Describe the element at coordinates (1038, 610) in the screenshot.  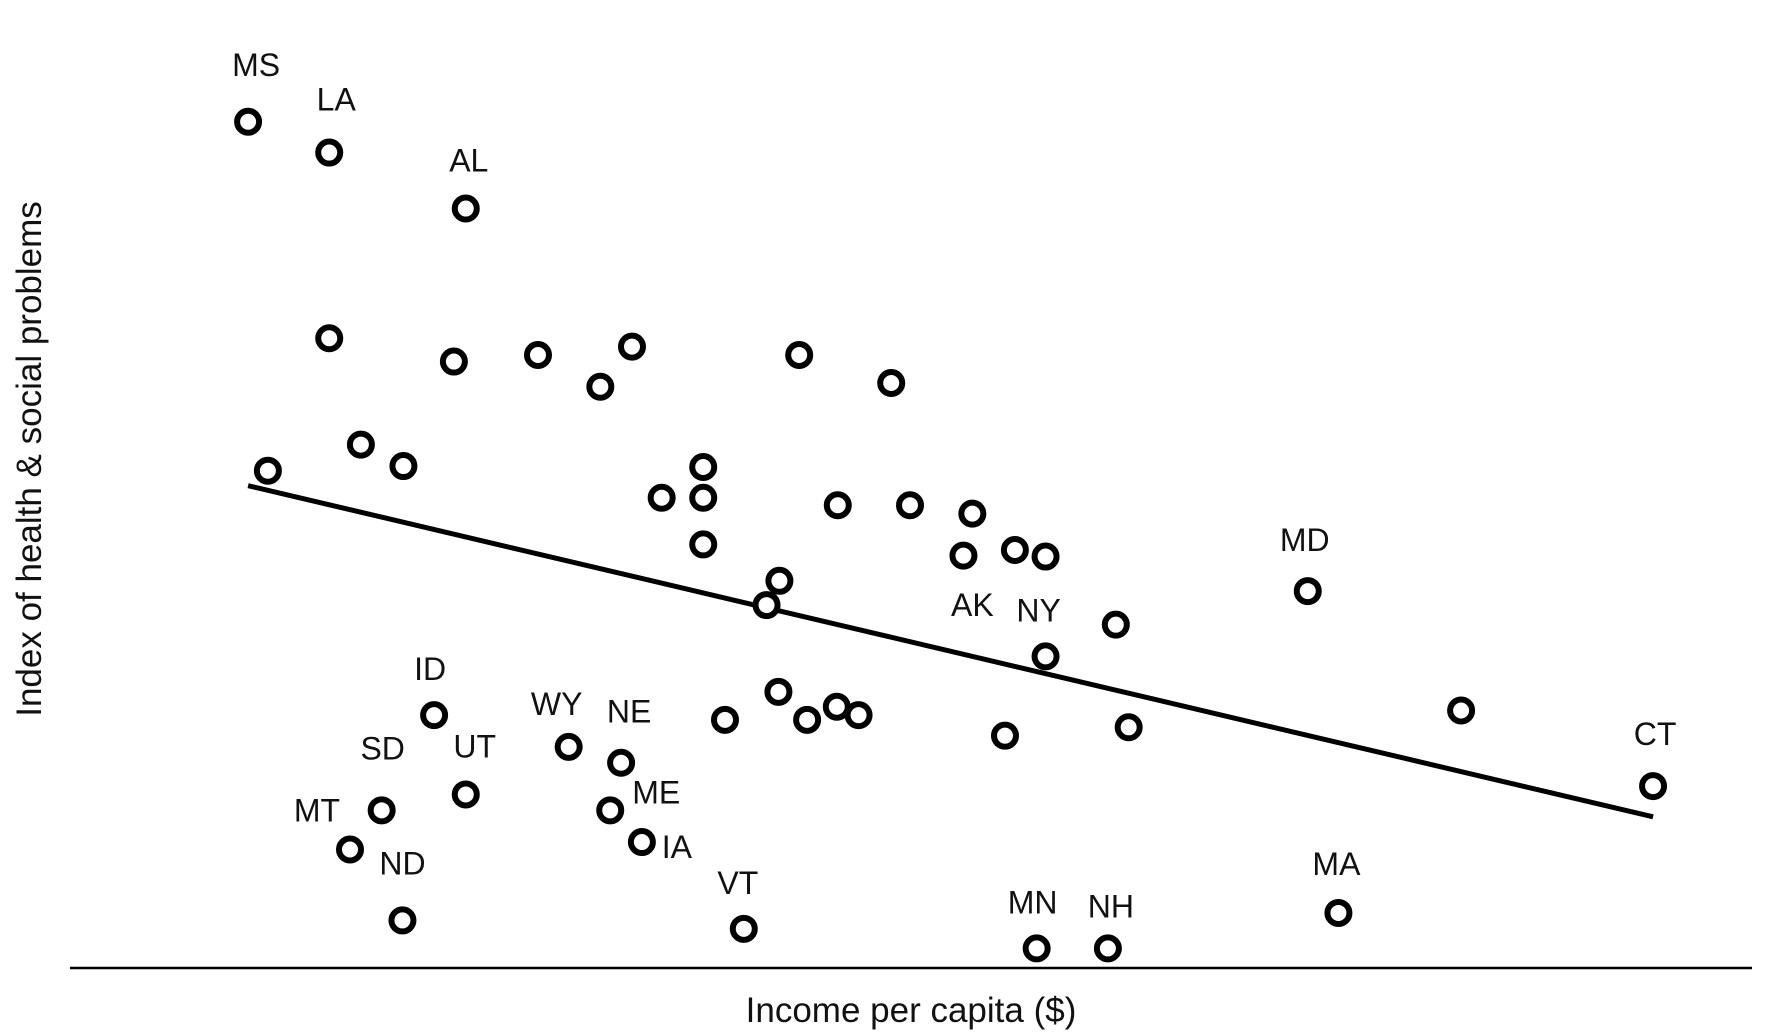
I see `point-label-ny: NY` at that location.